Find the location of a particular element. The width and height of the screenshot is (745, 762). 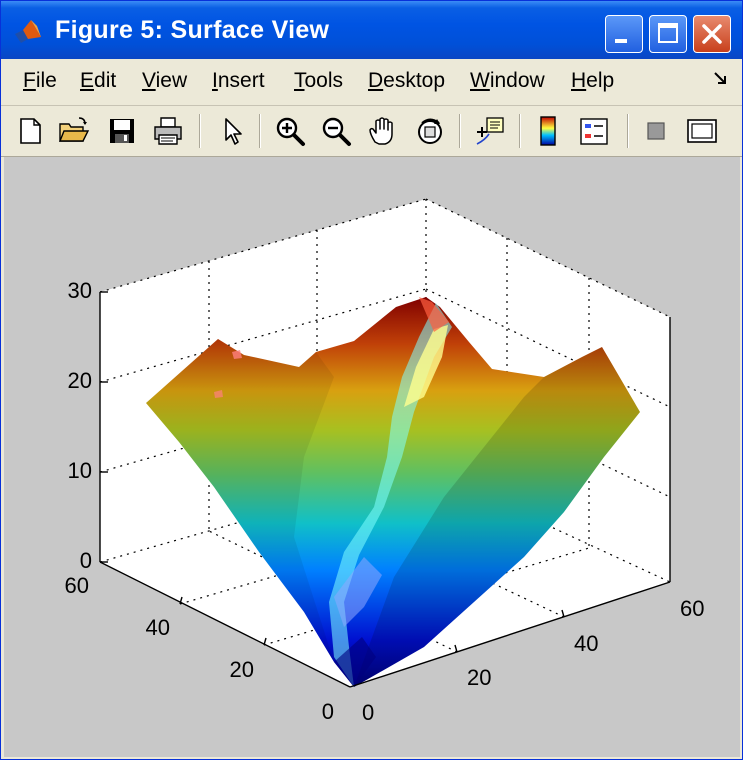

close-icon is located at coordinates (712, 34).